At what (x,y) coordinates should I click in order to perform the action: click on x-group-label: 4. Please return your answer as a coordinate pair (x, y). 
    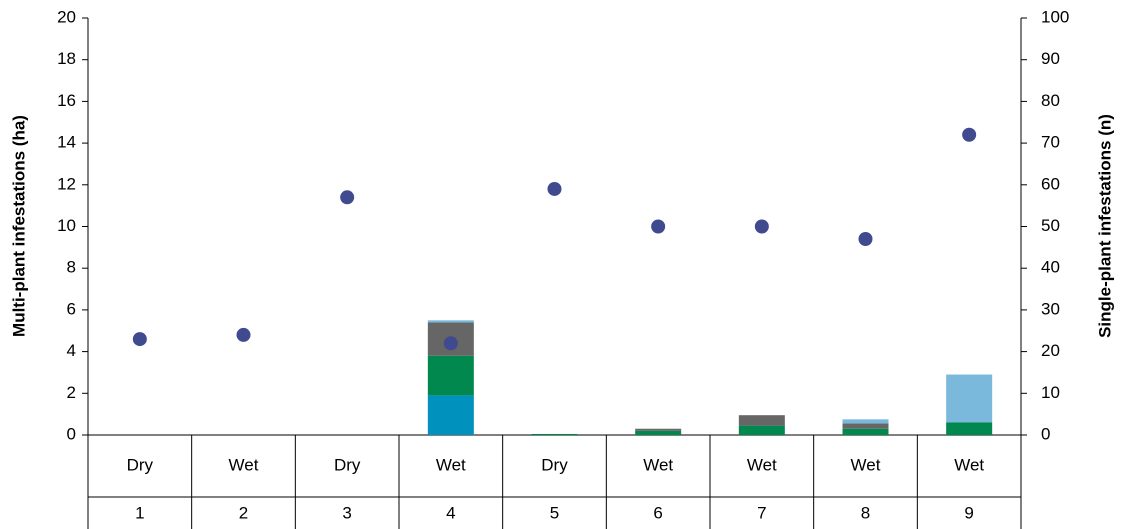
    Looking at the image, I should click on (450, 512).